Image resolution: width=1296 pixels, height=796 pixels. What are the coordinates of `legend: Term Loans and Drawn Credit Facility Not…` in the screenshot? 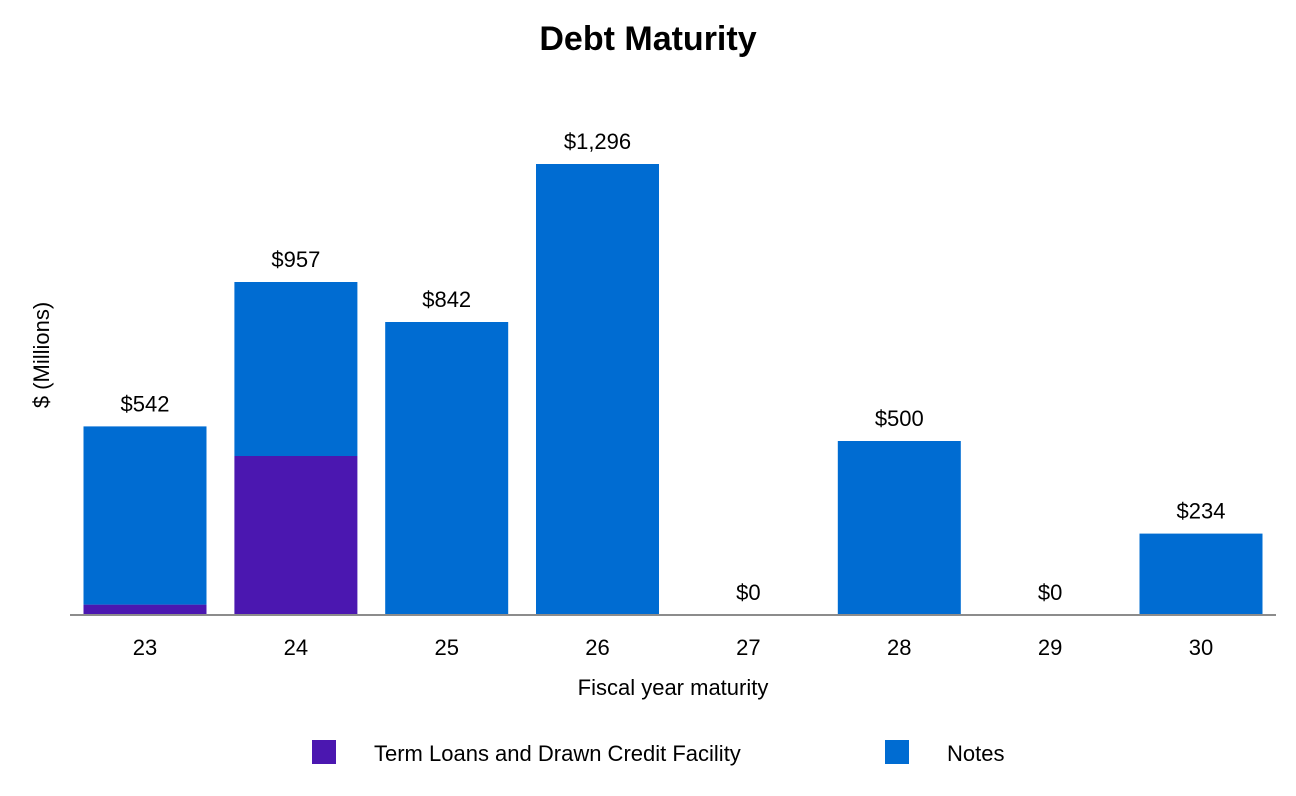 It's located at (658, 753).